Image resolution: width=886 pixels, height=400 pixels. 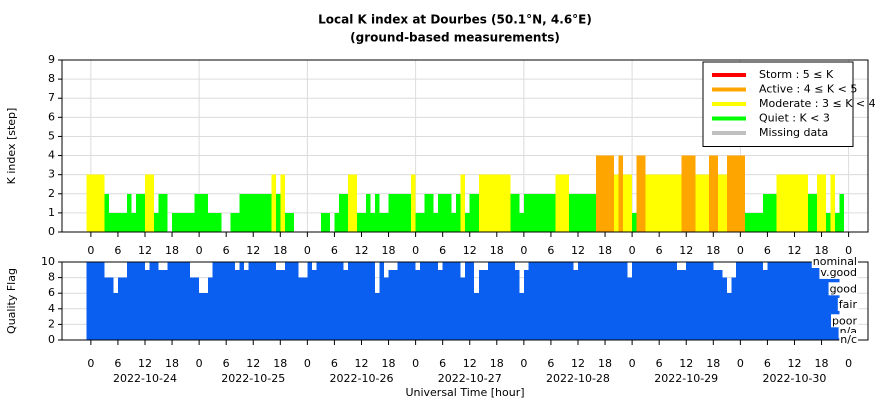 I want to click on chart-subtitle: (ground-based measurements), so click(x=455, y=38).